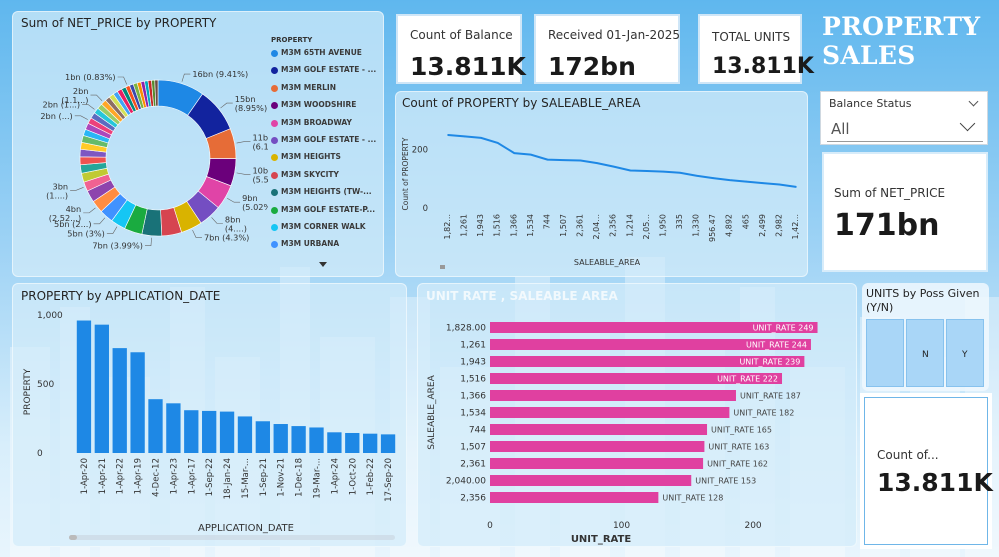 This screenshot has height=557, width=999. I want to click on slicer-collapse-icon, so click(973, 101).